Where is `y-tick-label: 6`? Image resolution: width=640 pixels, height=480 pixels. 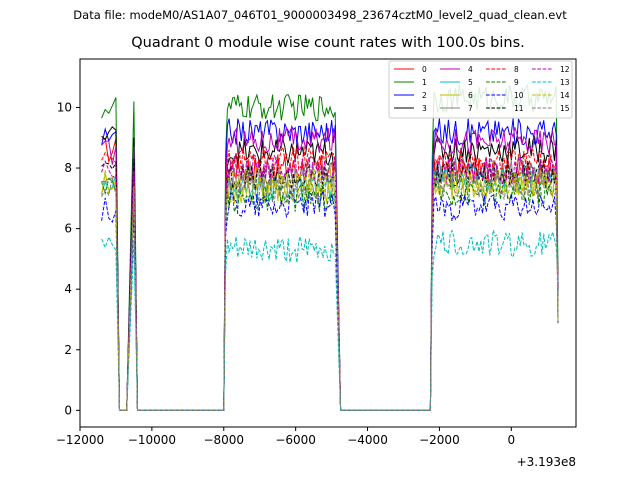
y-tick-label: 6 is located at coordinates (68, 229).